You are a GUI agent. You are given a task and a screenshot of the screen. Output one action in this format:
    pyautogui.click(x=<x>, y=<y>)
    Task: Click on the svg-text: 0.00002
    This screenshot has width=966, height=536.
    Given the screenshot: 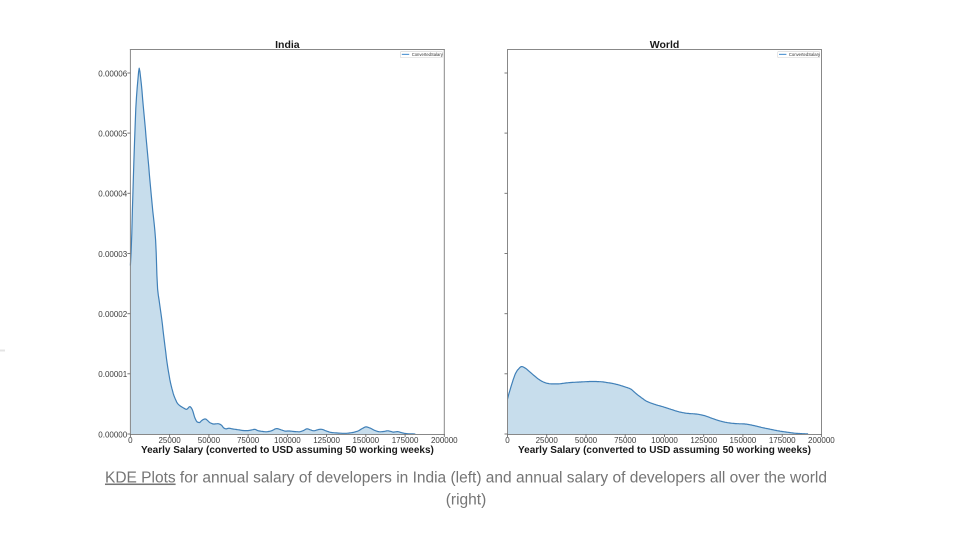 What is the action you would take?
    pyautogui.click(x=112, y=314)
    